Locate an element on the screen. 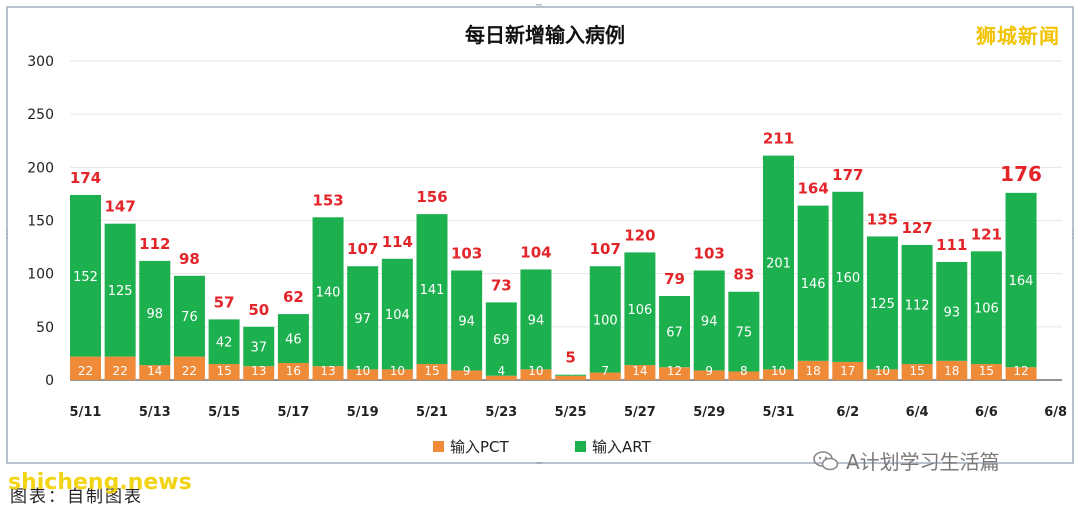 The image size is (1080, 508). data-label-art: 94 is located at coordinates (536, 320).